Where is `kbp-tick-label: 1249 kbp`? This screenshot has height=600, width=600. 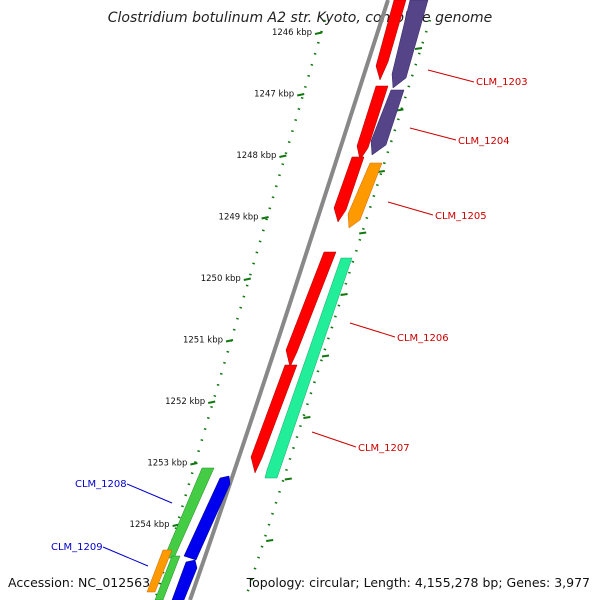 kbp-tick-label: 1249 kbp is located at coordinates (239, 218).